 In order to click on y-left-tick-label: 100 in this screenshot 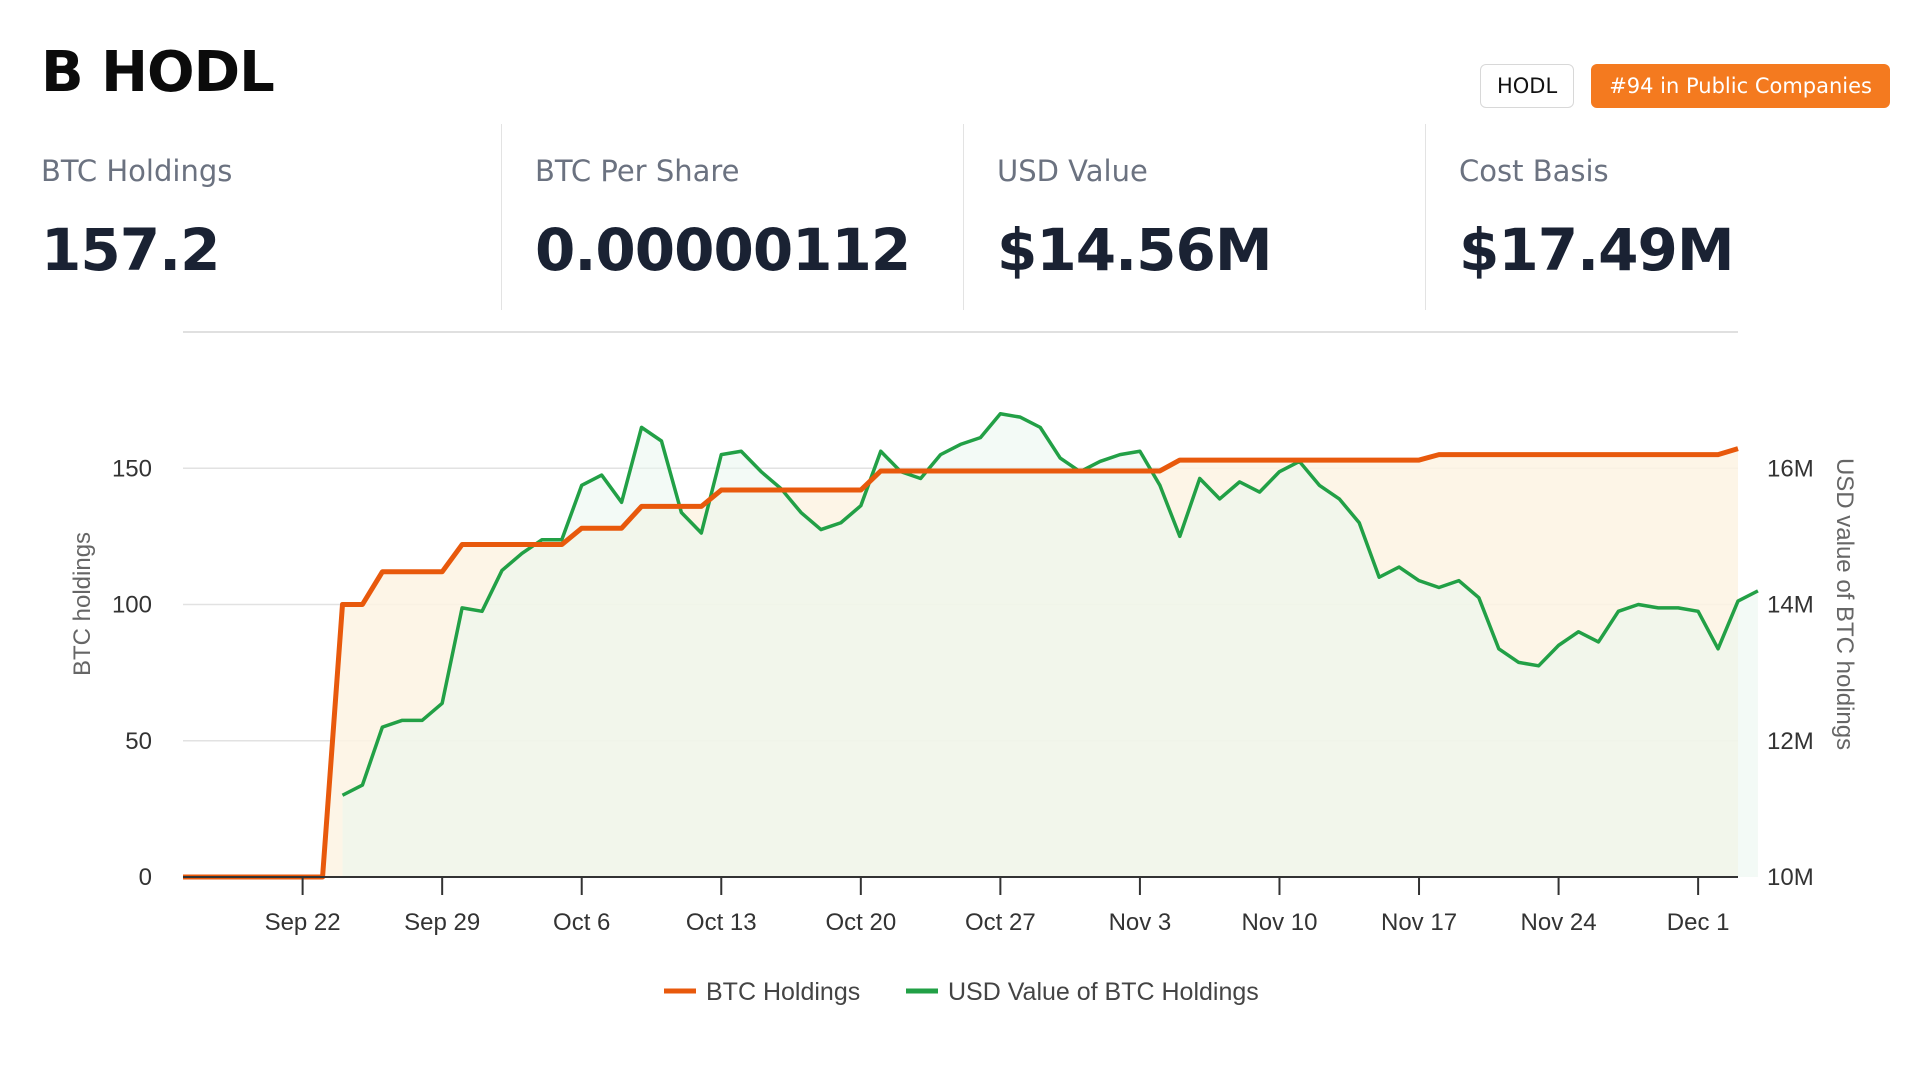, I will do `click(132, 605)`.